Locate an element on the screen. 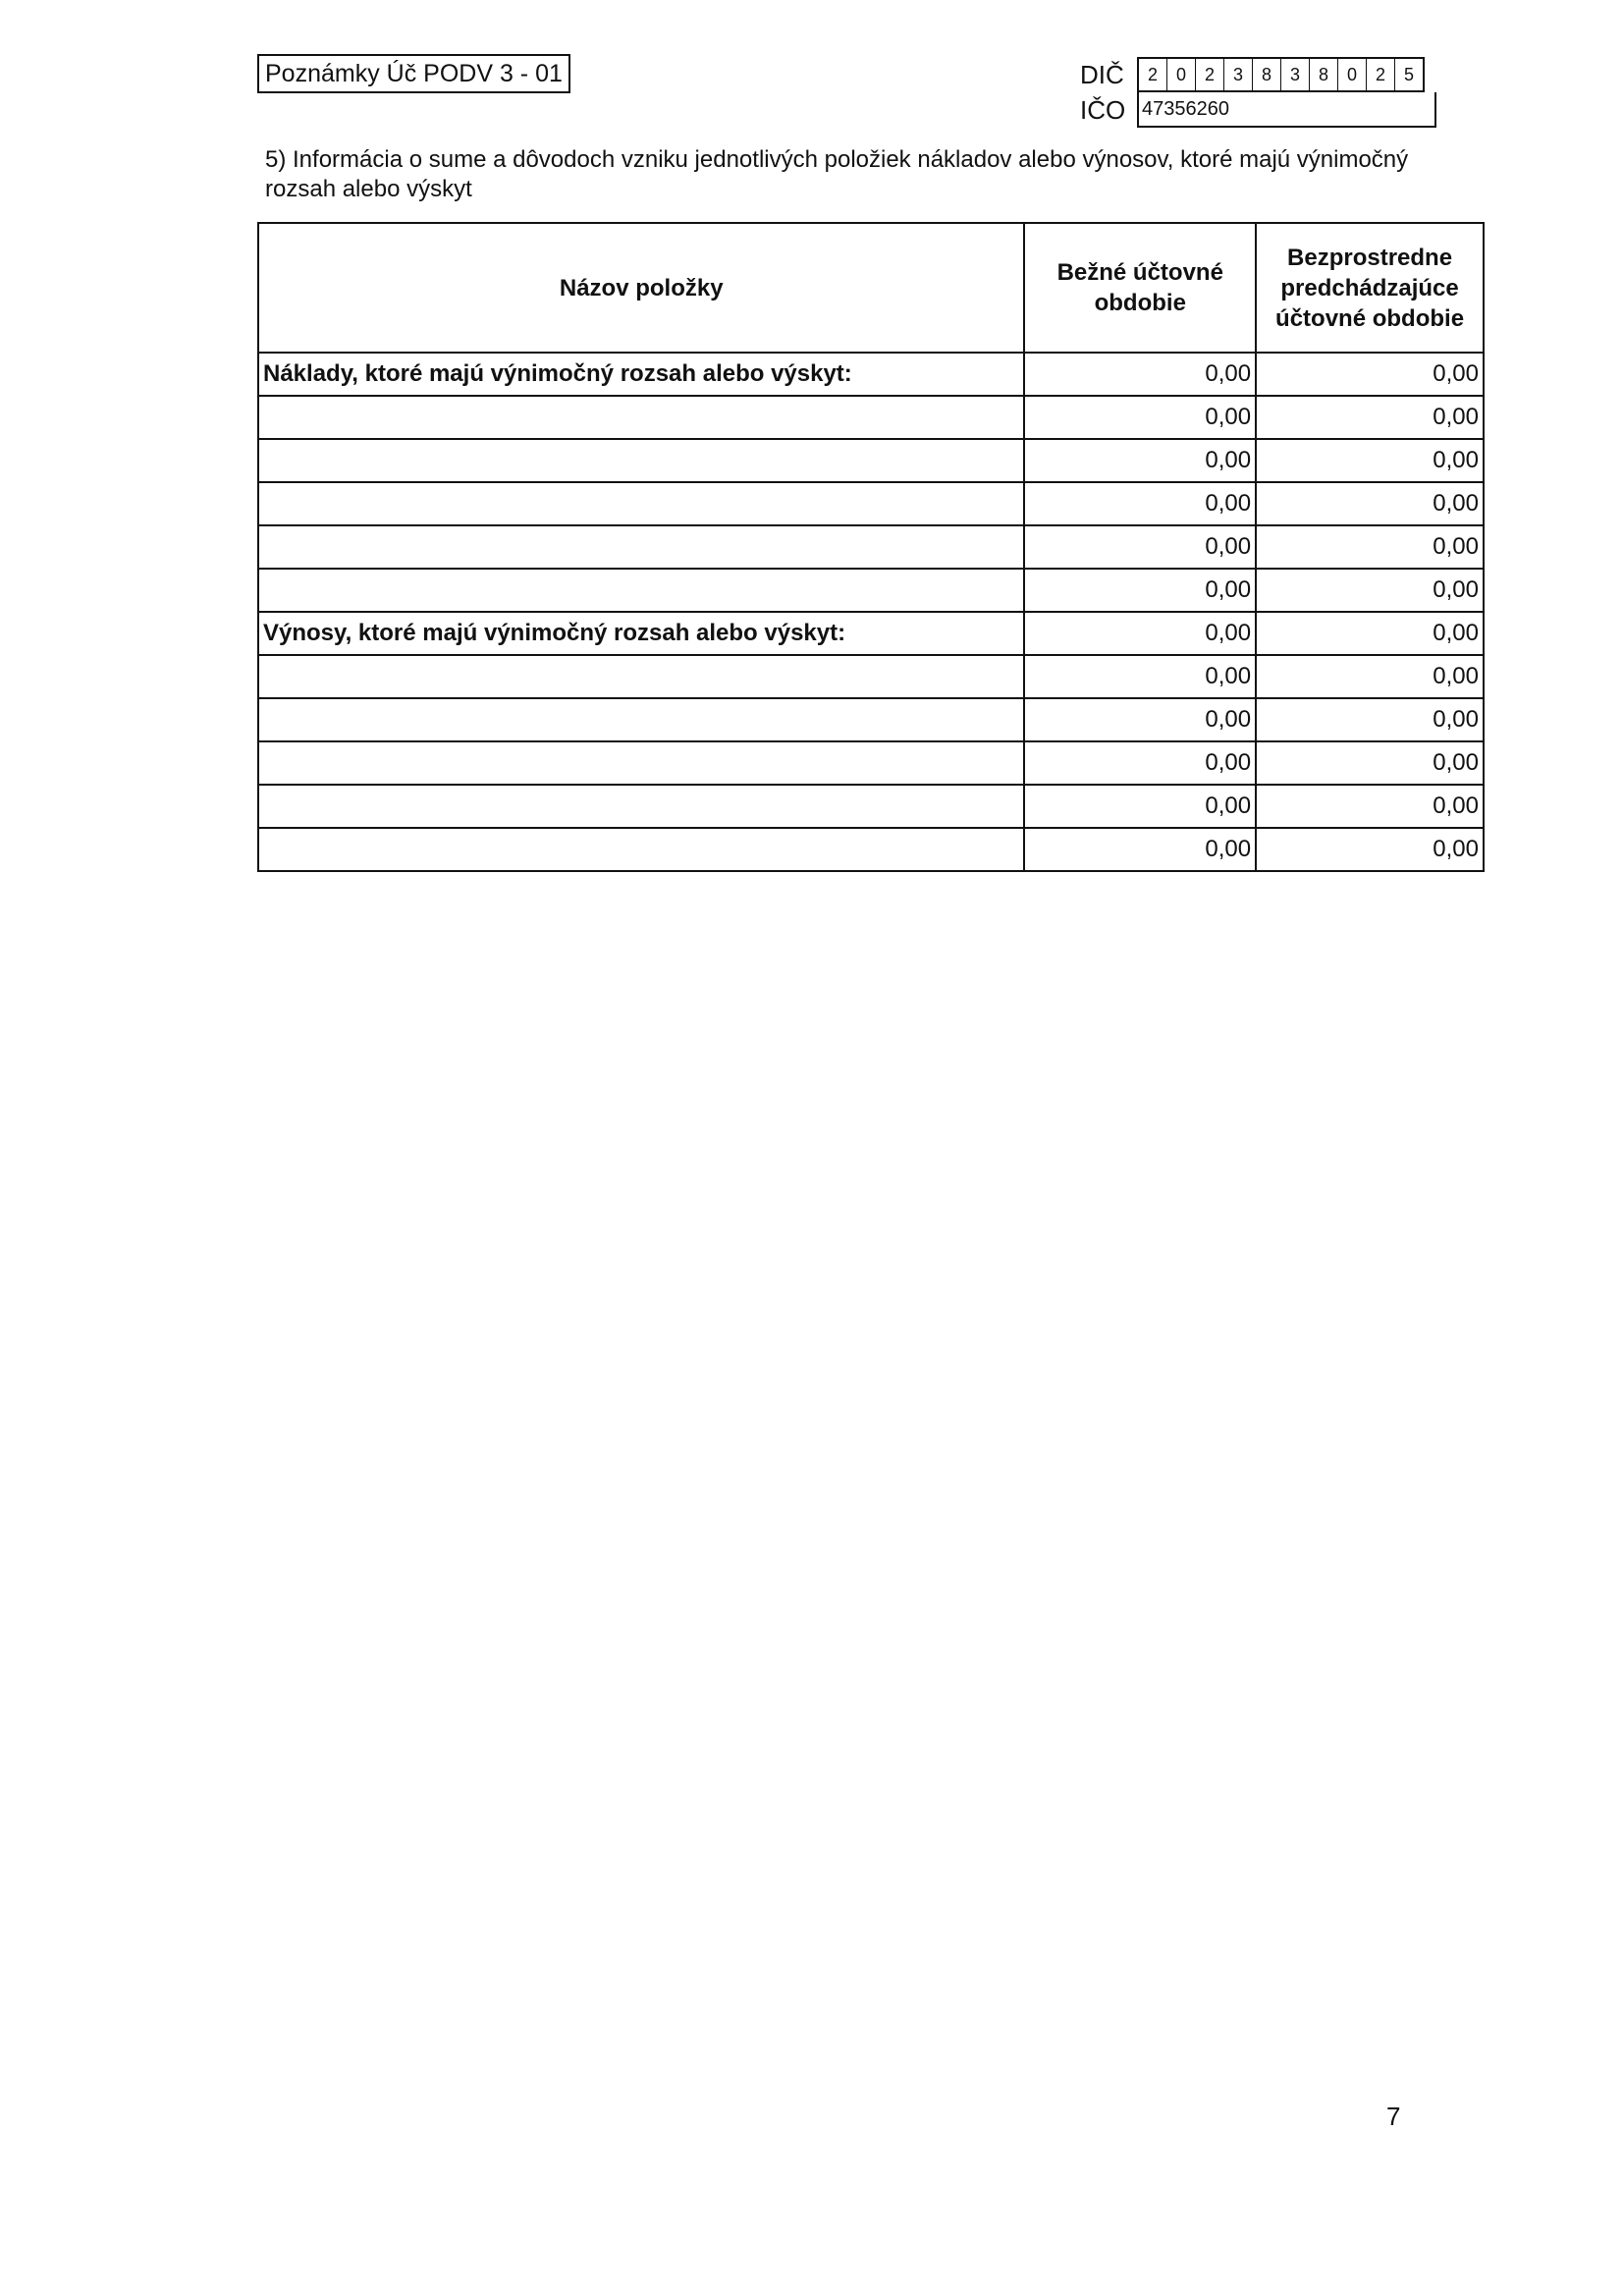 Image resolution: width=1623 pixels, height=2296 pixels. ico-label: IČO is located at coordinates (1103, 110).